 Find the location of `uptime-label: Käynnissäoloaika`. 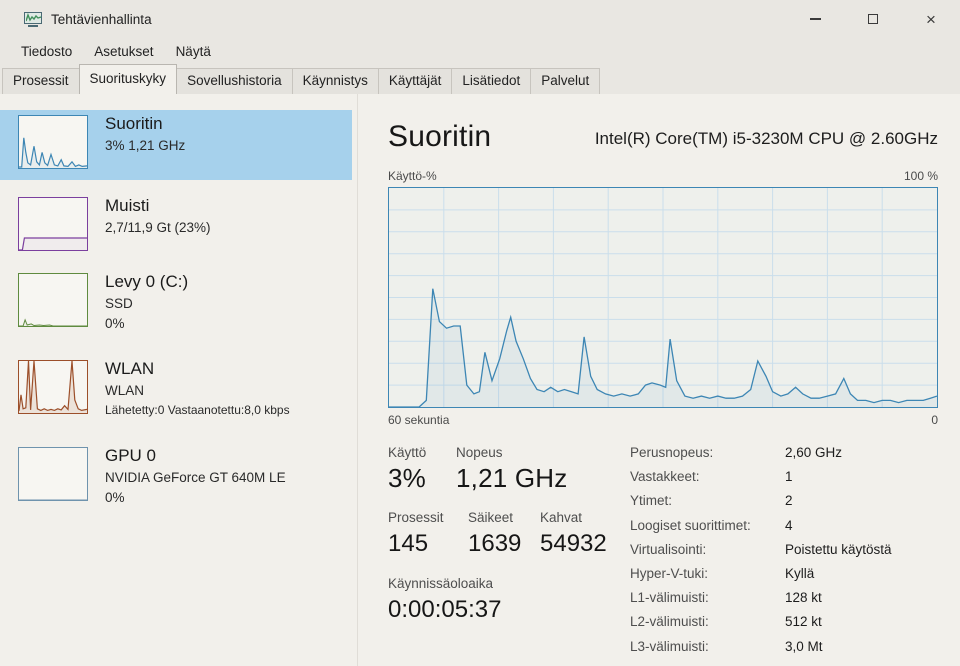

uptime-label: Käynnissäoloaika is located at coordinates (441, 583).